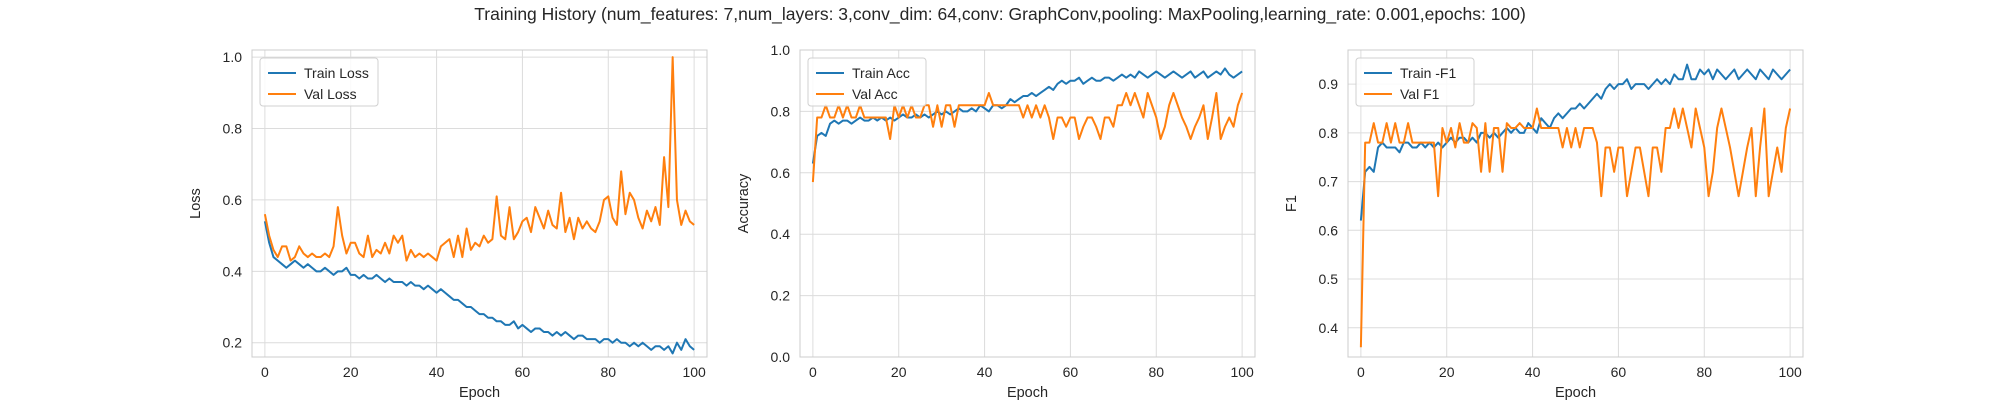  What do you see at coordinates (479, 288) in the screenshot?
I see `series-line-train-loss` at bounding box center [479, 288].